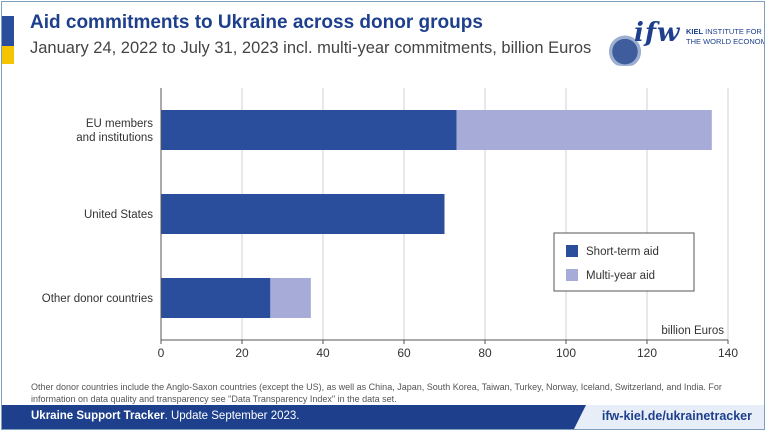  What do you see at coordinates (566, 353) in the screenshot?
I see `x-tick-label: 100` at bounding box center [566, 353].